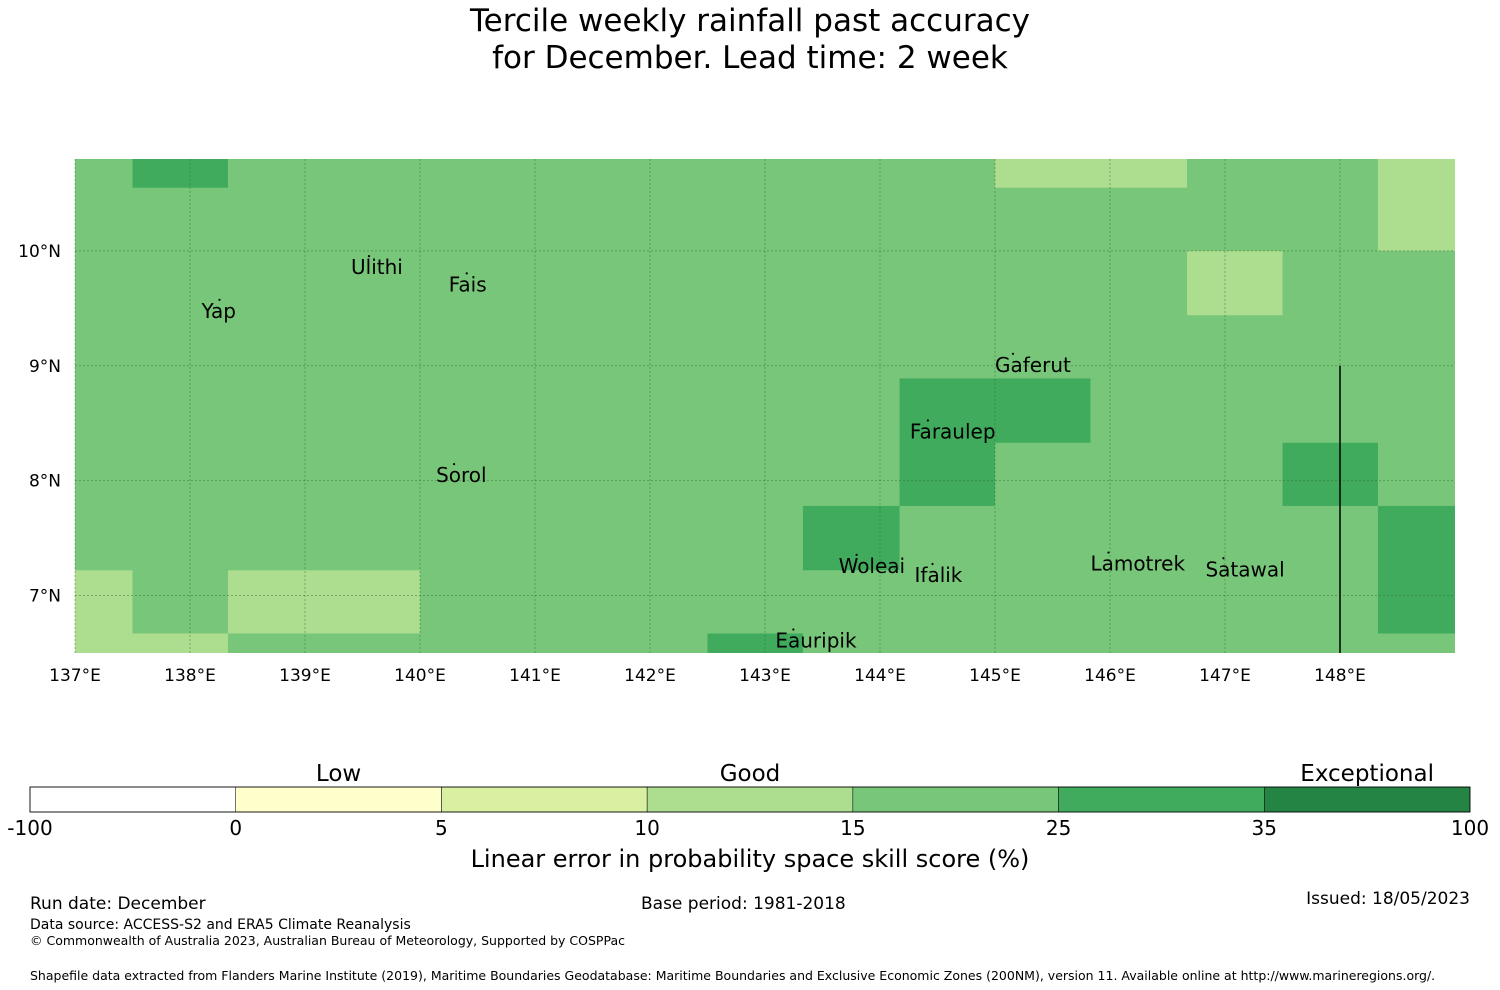  I want to click on x-tick-label: 138°E, so click(190, 676).